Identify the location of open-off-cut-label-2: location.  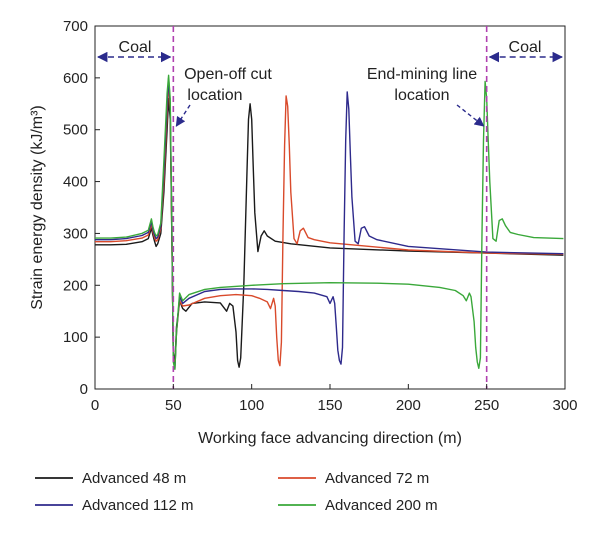
(214, 95).